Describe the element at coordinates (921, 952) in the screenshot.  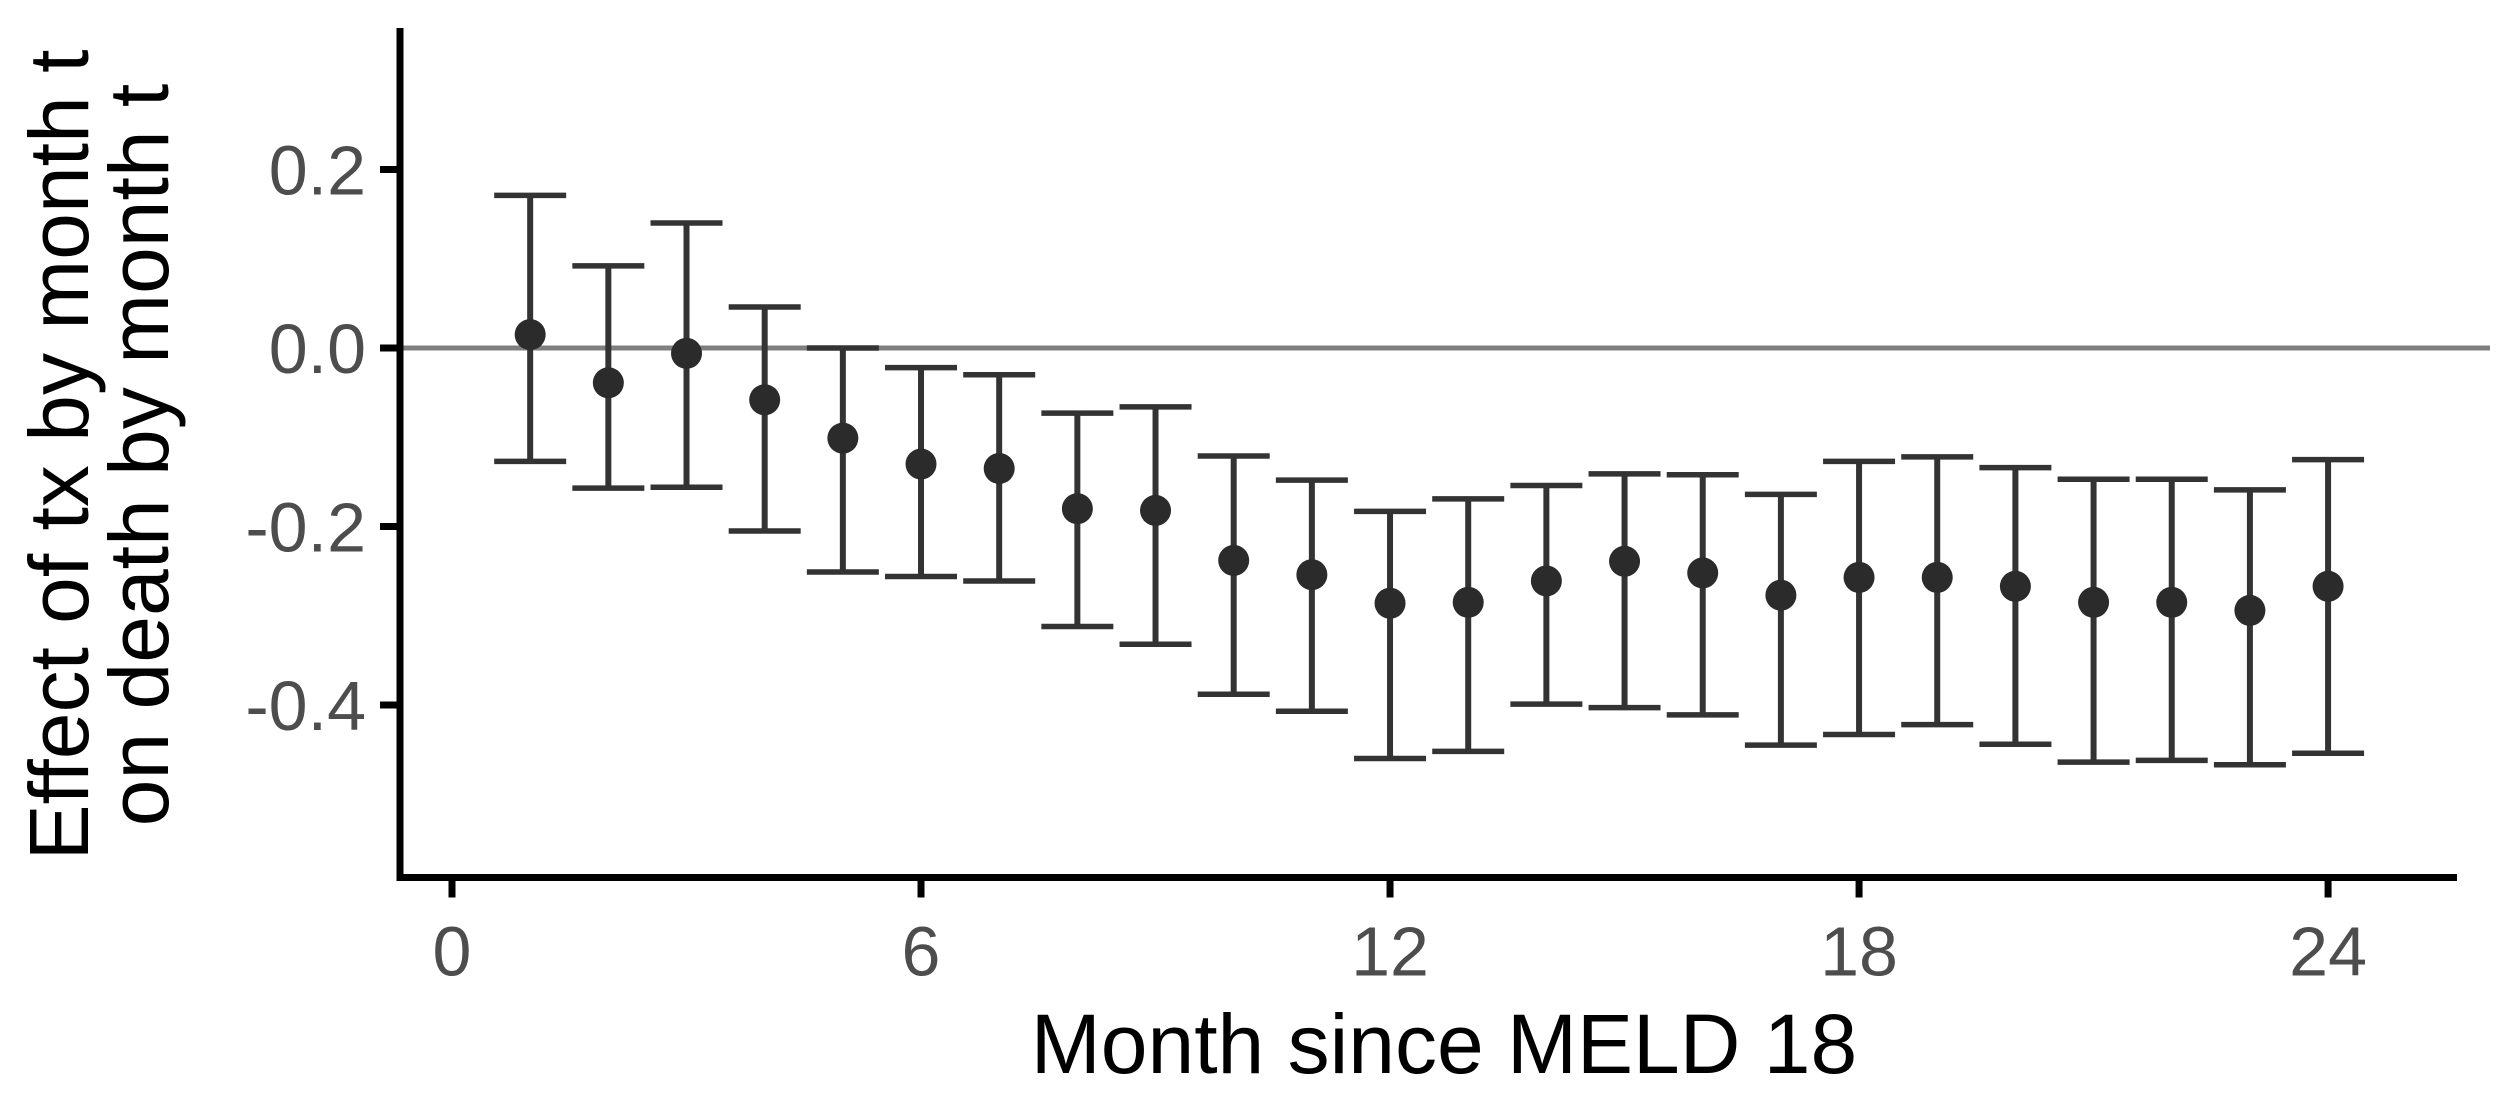
I see `x-tick-label: 6` at that location.